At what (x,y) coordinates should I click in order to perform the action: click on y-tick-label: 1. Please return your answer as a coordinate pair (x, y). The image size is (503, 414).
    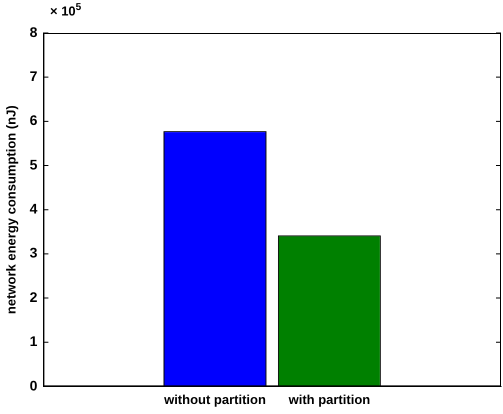
    Looking at the image, I should click on (34, 341).